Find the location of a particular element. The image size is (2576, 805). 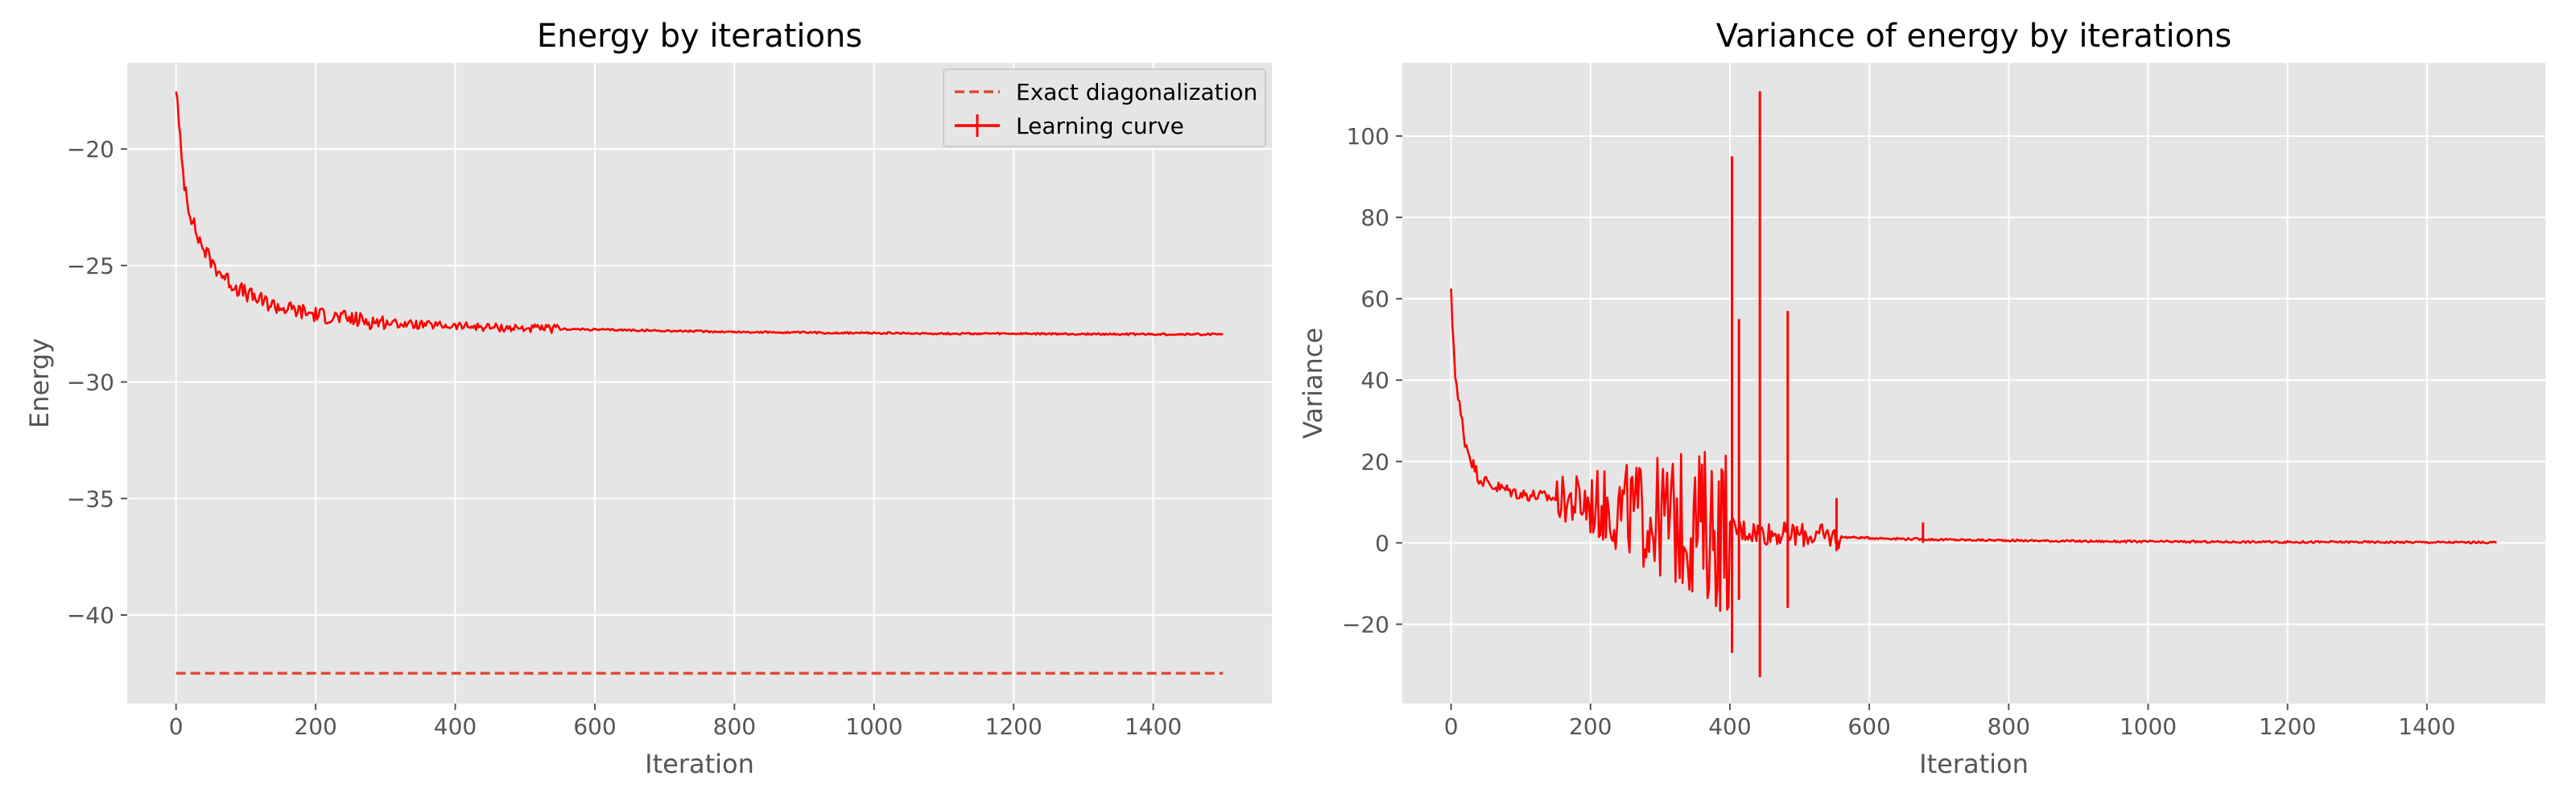

variance-chart-title: Variance of energy by iterations is located at coordinates (1973, 36).